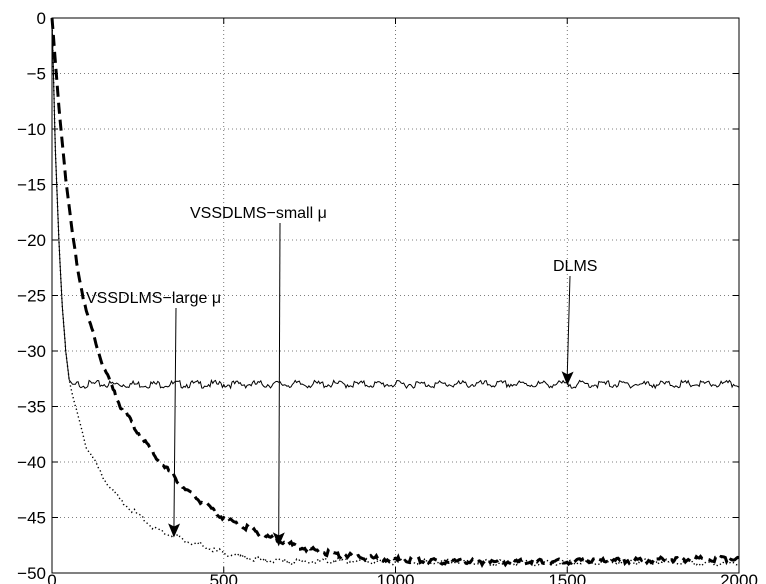 The image size is (766, 584). What do you see at coordinates (31, 407) in the screenshot?
I see `y-tick-label: −35` at bounding box center [31, 407].